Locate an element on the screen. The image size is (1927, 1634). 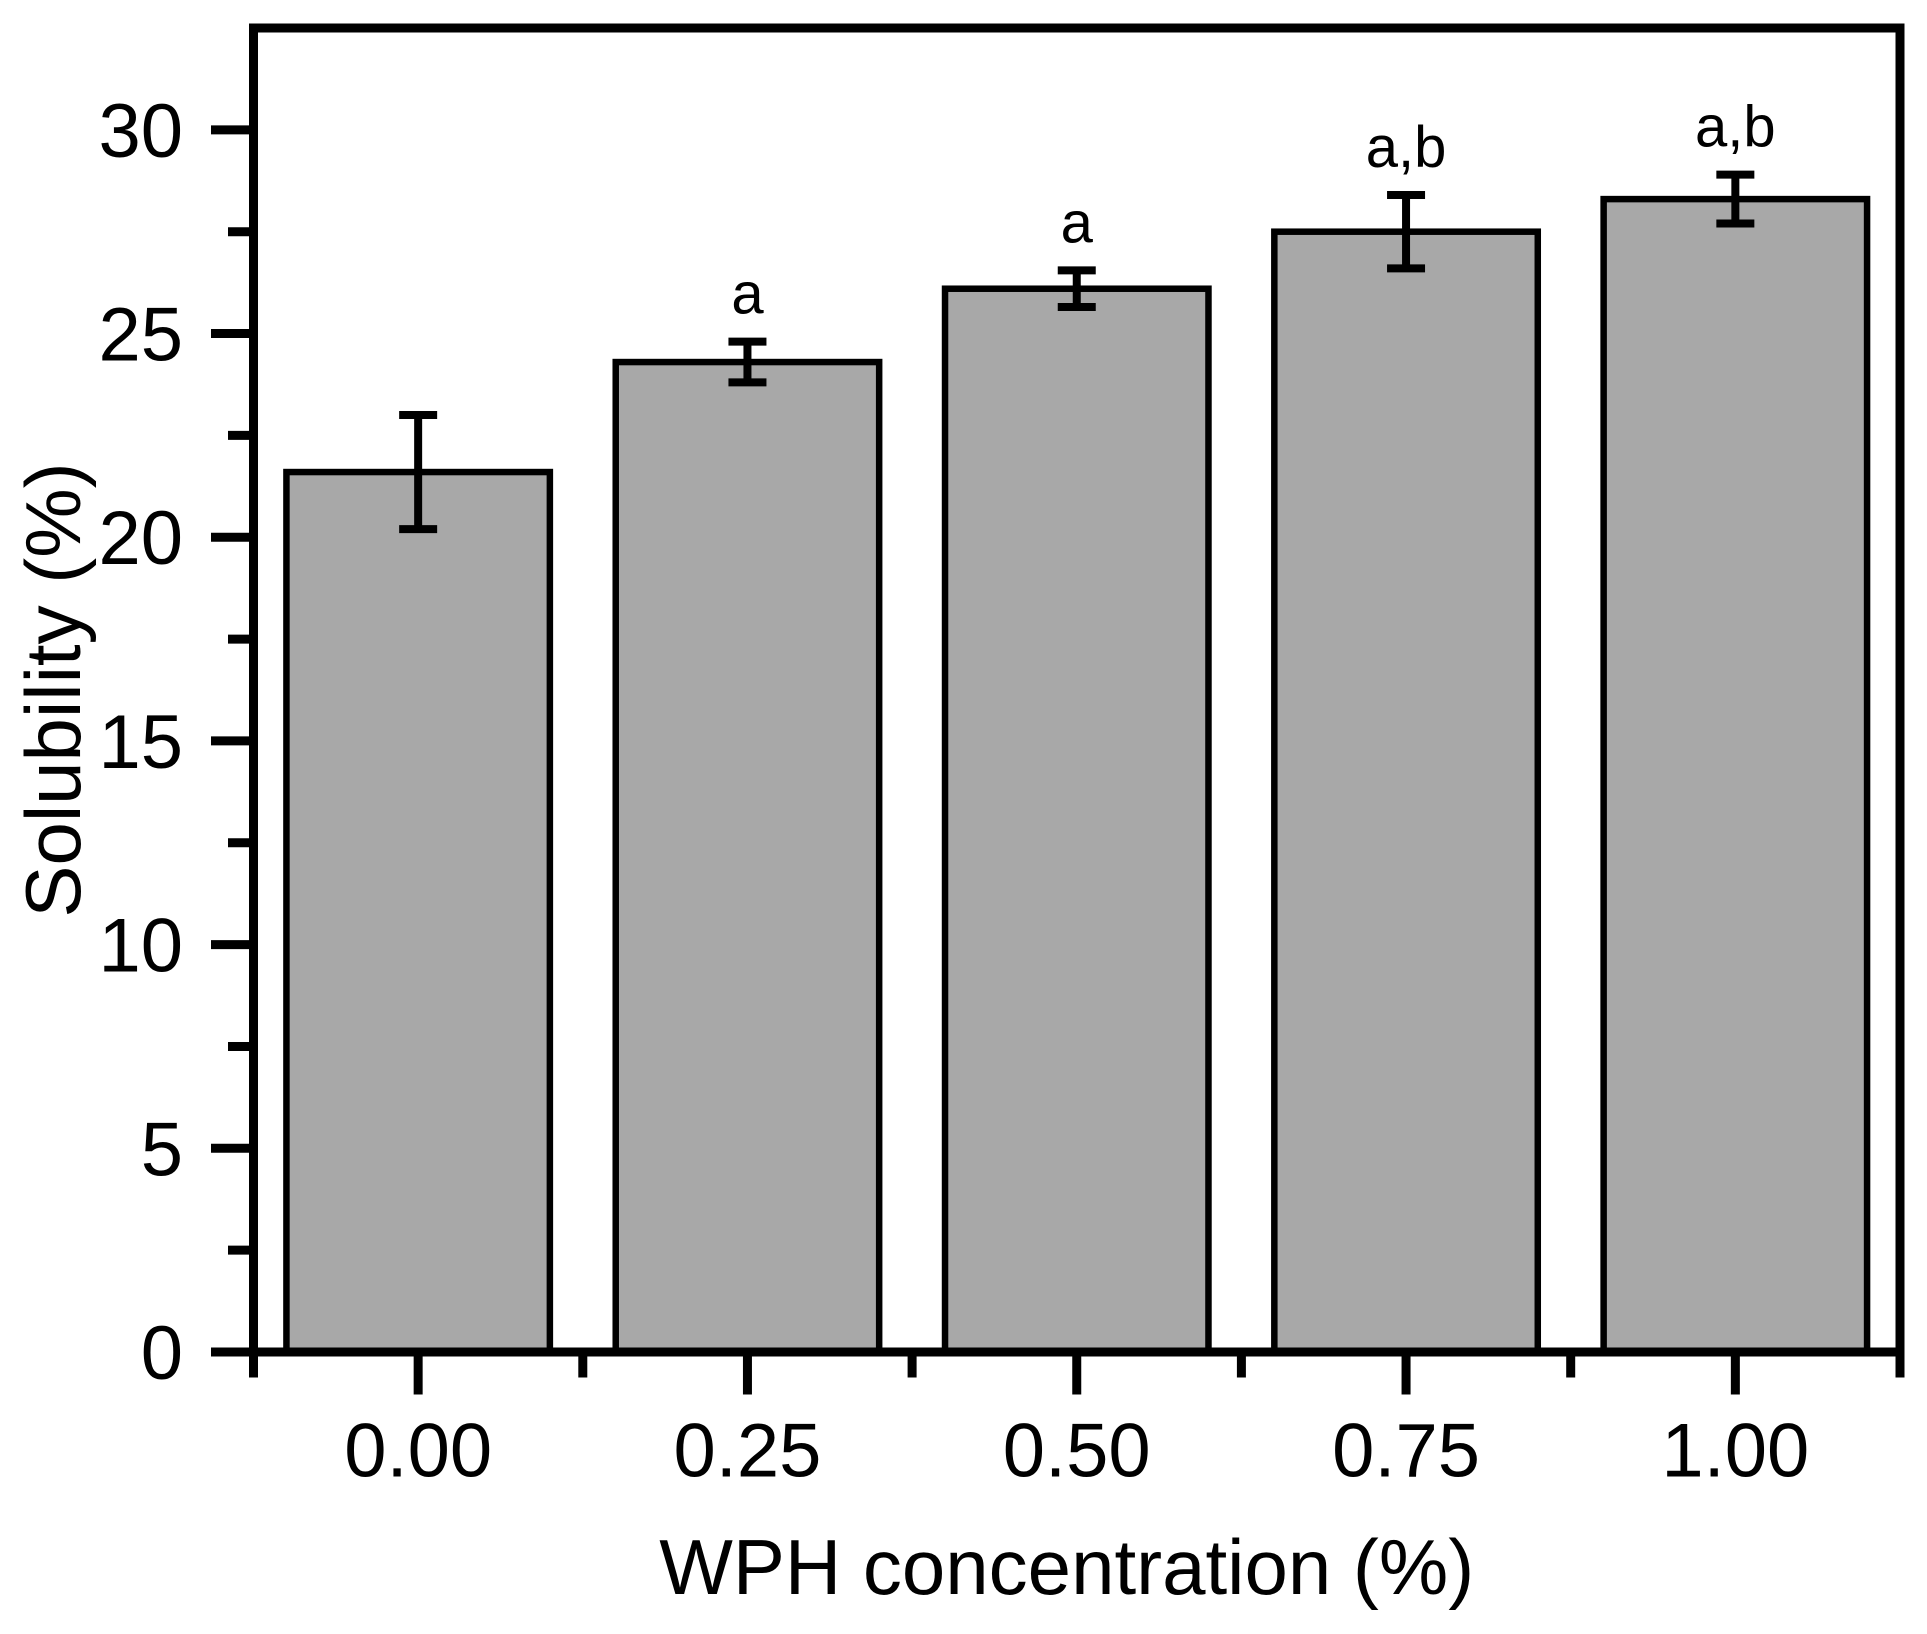
x-tick-label: 0.75 is located at coordinates (1406, 1451).